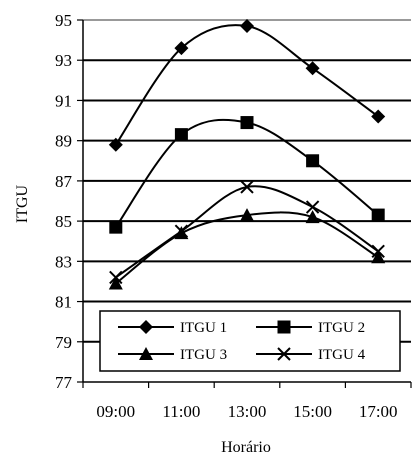 The width and height of the screenshot is (416, 459). What do you see at coordinates (64, 382) in the screenshot?
I see `y-tick-label-77: 77` at bounding box center [64, 382].